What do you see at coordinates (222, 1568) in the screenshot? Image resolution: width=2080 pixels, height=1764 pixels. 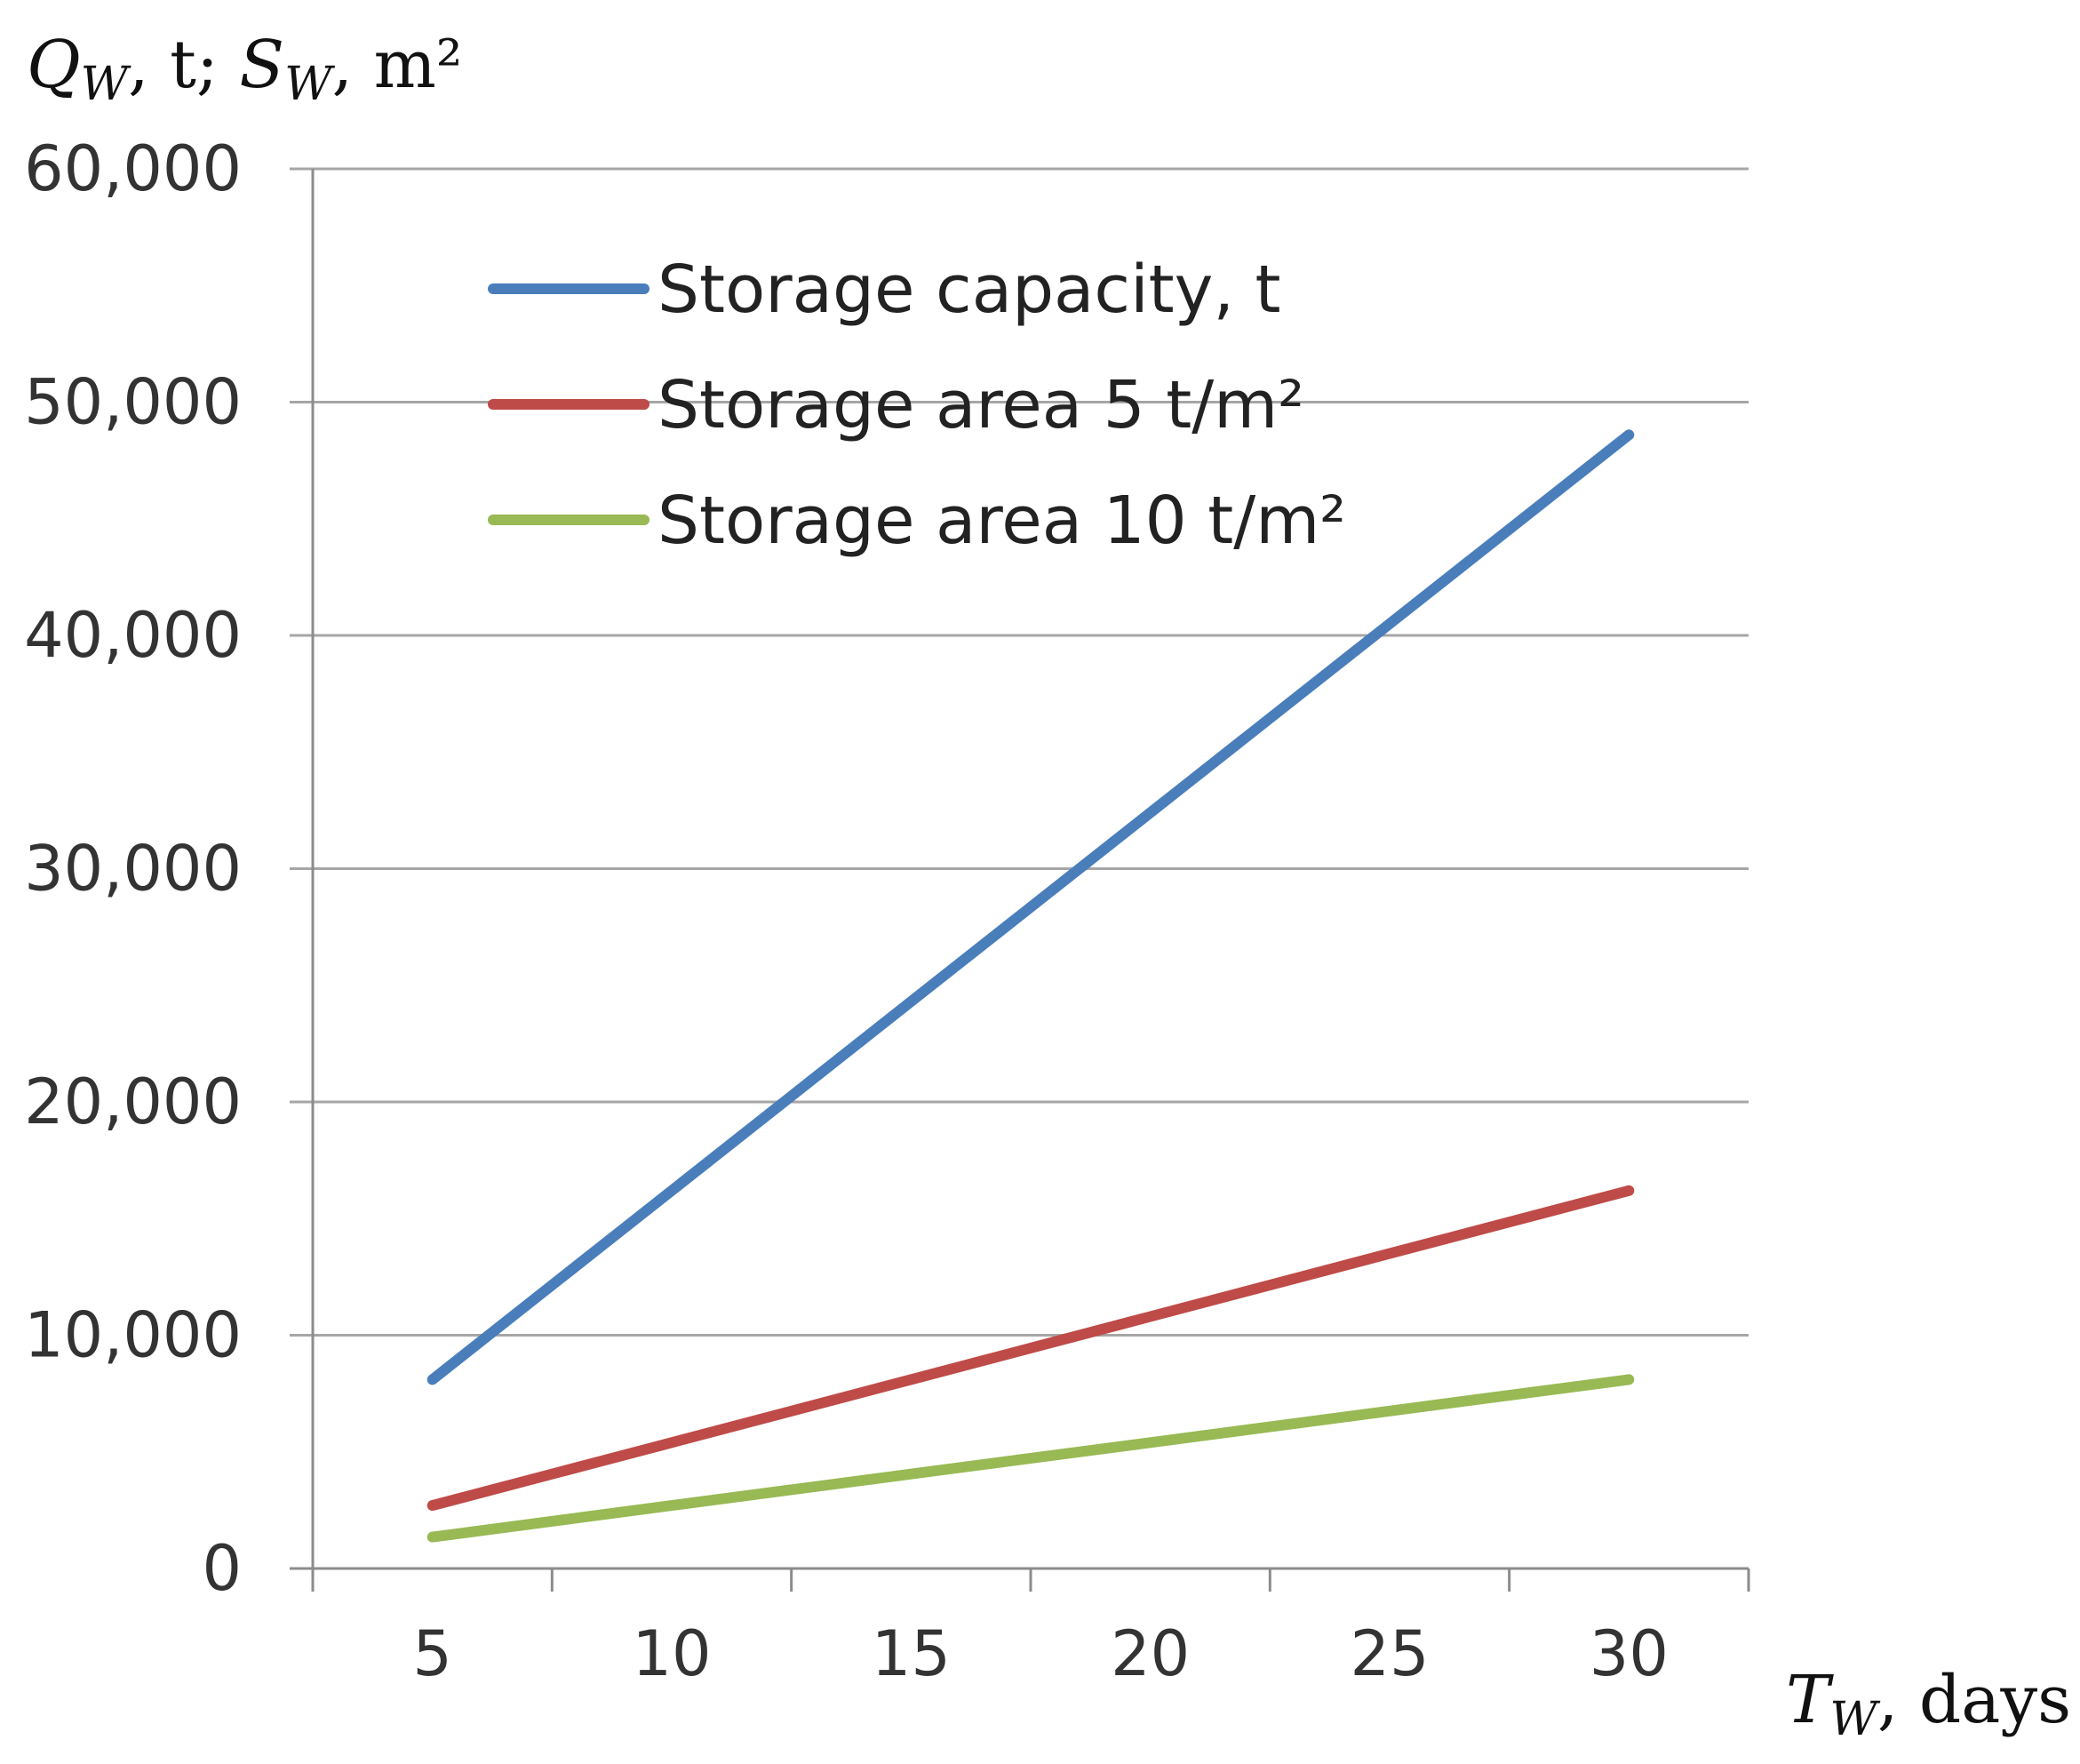 I see `y-tick-label: 0` at bounding box center [222, 1568].